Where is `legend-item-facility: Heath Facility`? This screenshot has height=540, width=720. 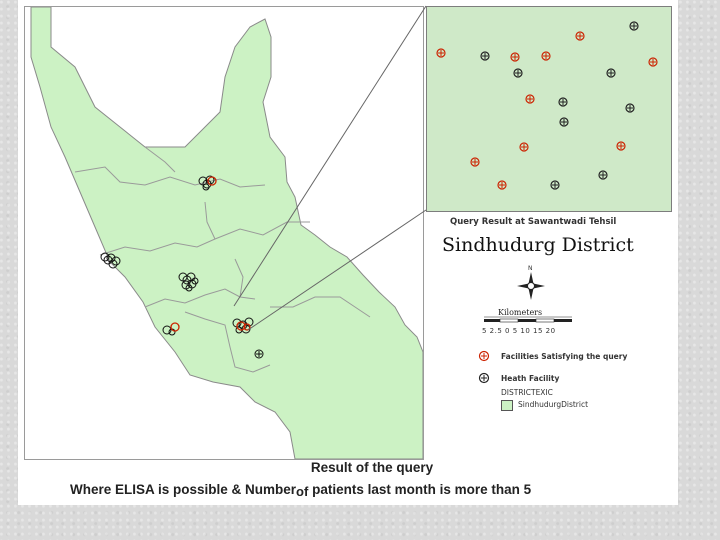
legend-item-facility: Heath Facility is located at coordinates (576, 381).